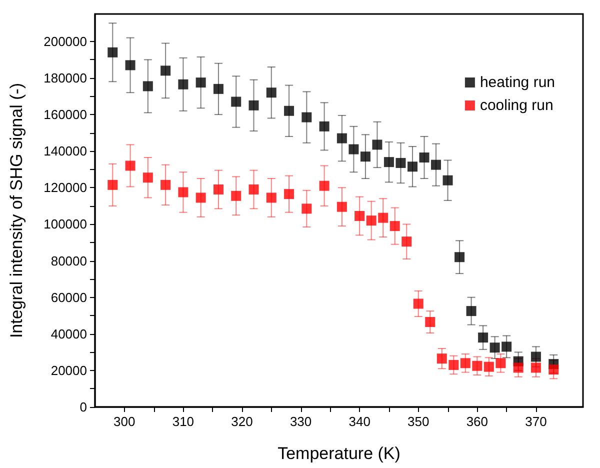 This screenshot has width=600, height=468. Describe the element at coordinates (125, 421) in the screenshot. I see `x-tick-label: 300` at that location.